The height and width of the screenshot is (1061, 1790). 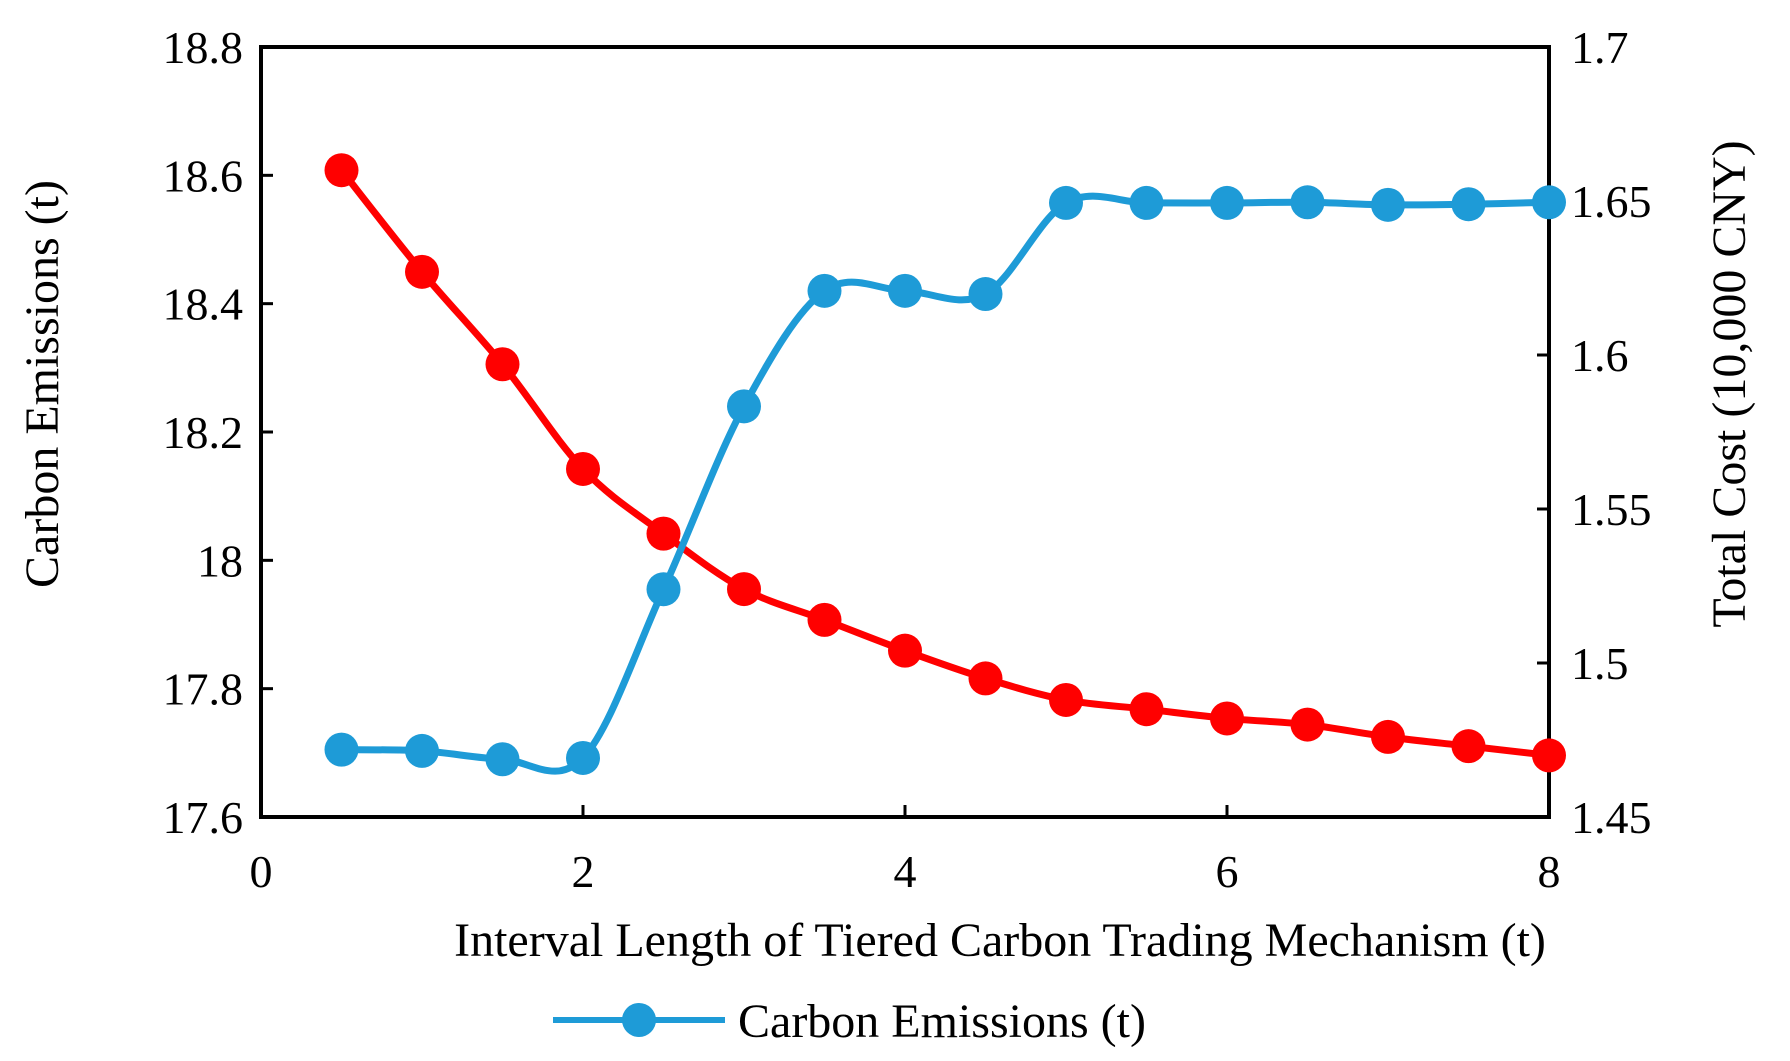 What do you see at coordinates (1600, 663) in the screenshot?
I see `y-right-tick-label: 1.5` at bounding box center [1600, 663].